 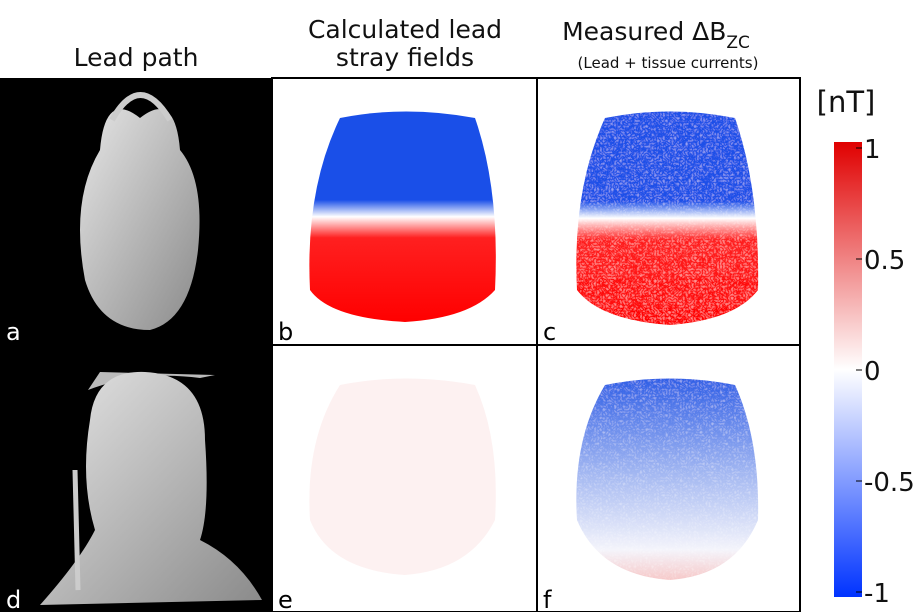 What do you see at coordinates (405, 29) in the screenshot?
I see `header: Calculated lead` at bounding box center [405, 29].